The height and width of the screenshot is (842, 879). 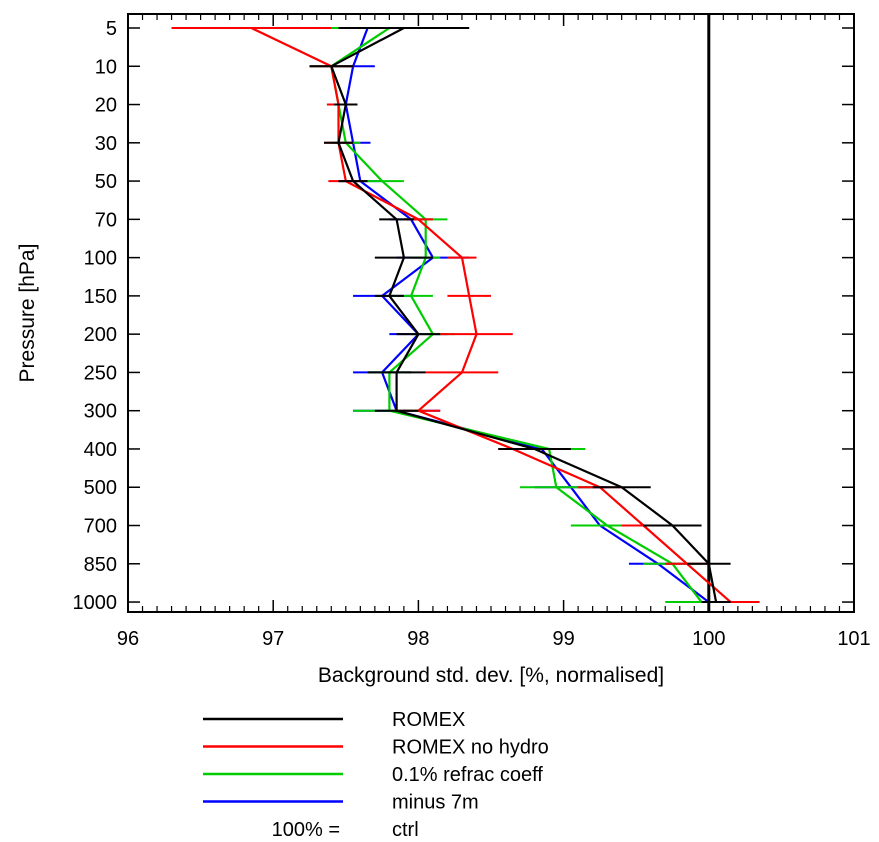 What do you see at coordinates (405, 830) in the screenshot?
I see `legend-reference-name: ctrl` at bounding box center [405, 830].